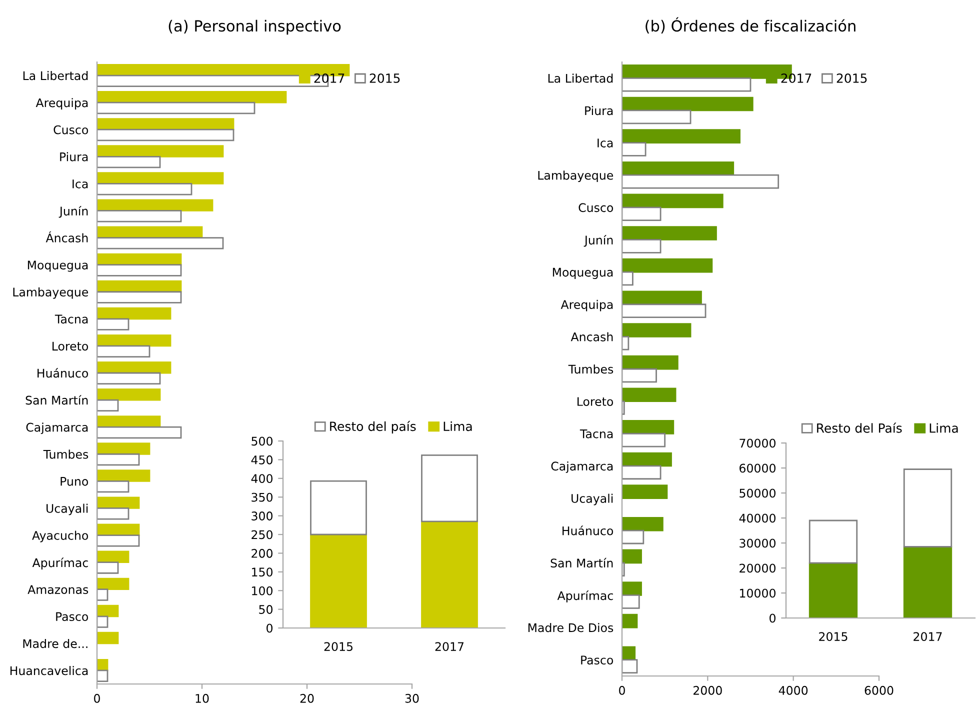 Image resolution: width=977 pixels, height=709 pixels. What do you see at coordinates (591, 337) in the screenshot?
I see `y-tick-label: Ancash` at bounding box center [591, 337].